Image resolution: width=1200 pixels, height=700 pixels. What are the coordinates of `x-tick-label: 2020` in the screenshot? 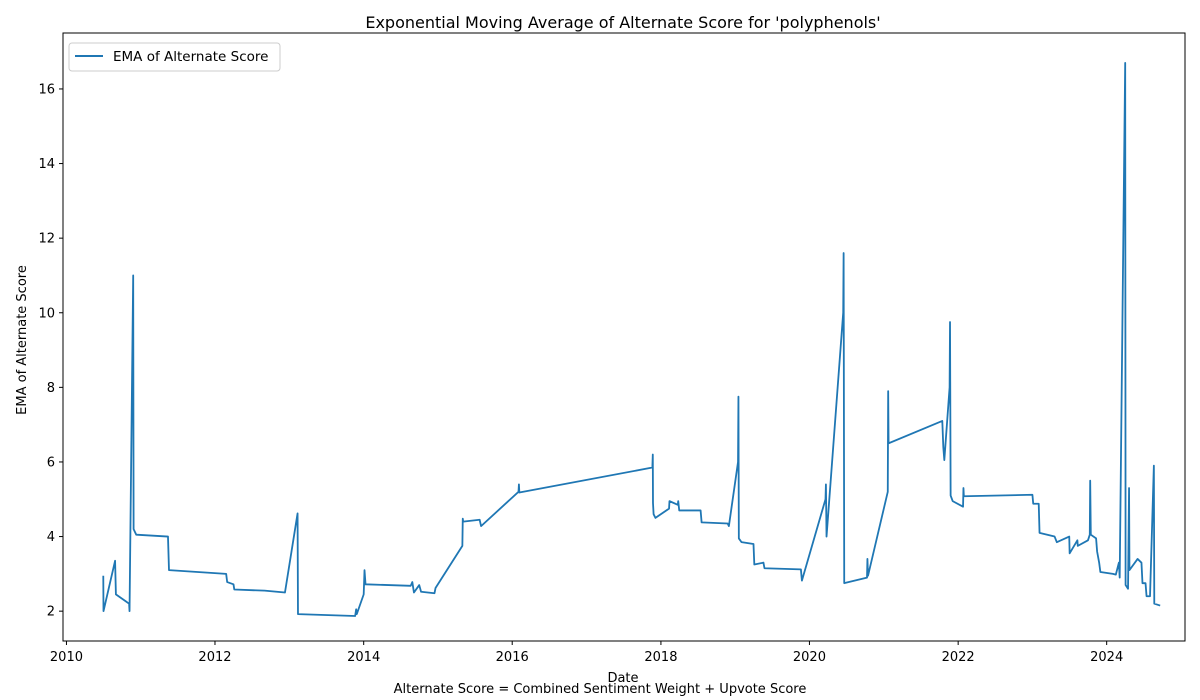 It's located at (809, 657).